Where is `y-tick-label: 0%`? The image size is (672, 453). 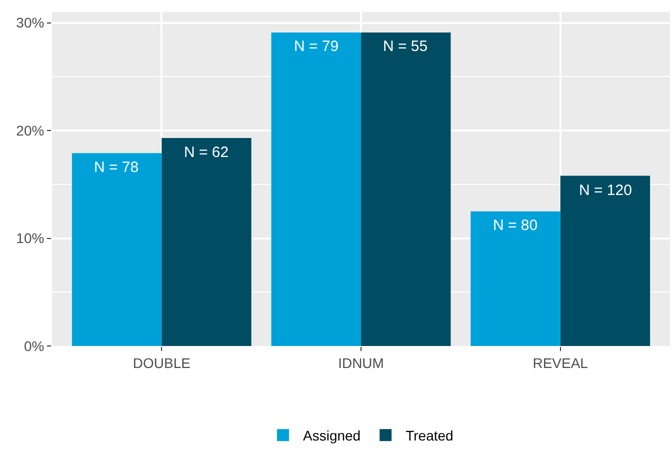
y-tick-label: 0% is located at coordinates (34, 346).